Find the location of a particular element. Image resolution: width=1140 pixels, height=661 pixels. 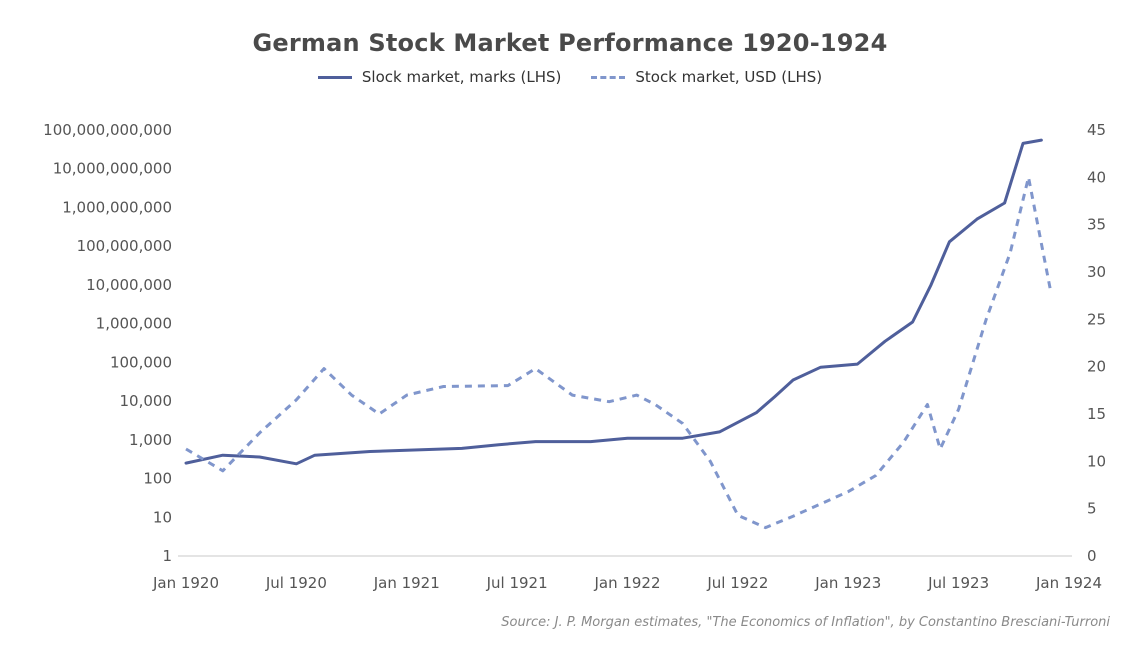

legend-label-marks: Slock market, marks (LHS) is located at coordinates (461, 77).